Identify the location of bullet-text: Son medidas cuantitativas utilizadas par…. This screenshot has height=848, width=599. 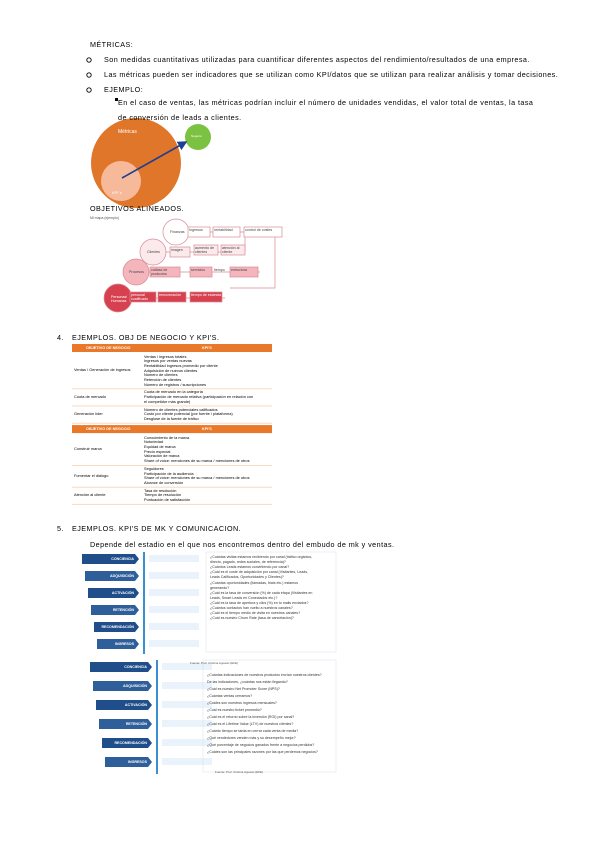
(317, 59).